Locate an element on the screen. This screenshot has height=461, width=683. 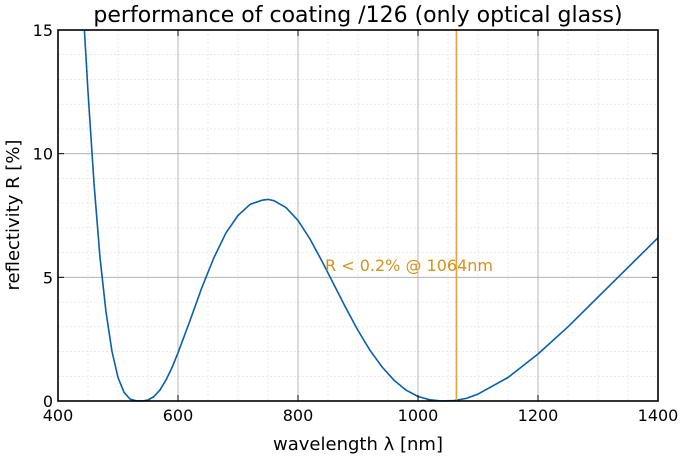
x-axis-label: wavelength λ [nm] is located at coordinates (358, 444).